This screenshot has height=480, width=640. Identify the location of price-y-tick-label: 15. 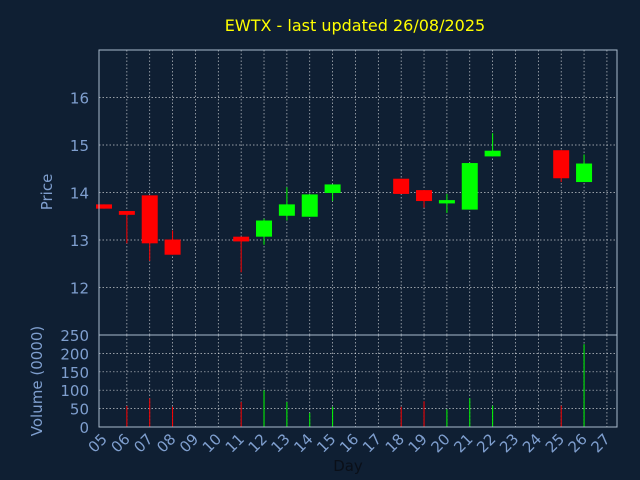
(79, 146).